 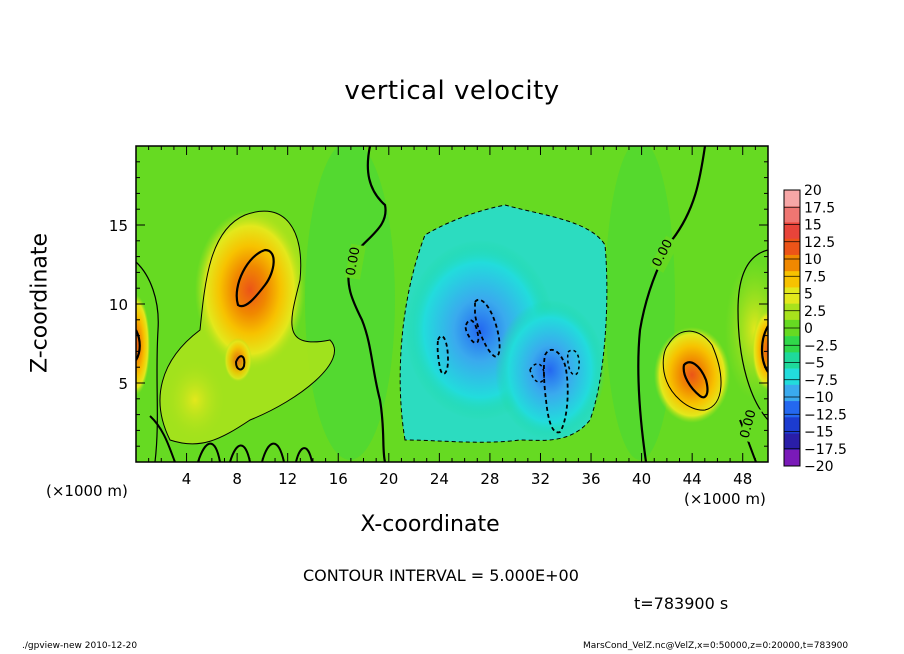 What do you see at coordinates (821, 381) in the screenshot?
I see `colorbar-label: −7.5` at bounding box center [821, 381].